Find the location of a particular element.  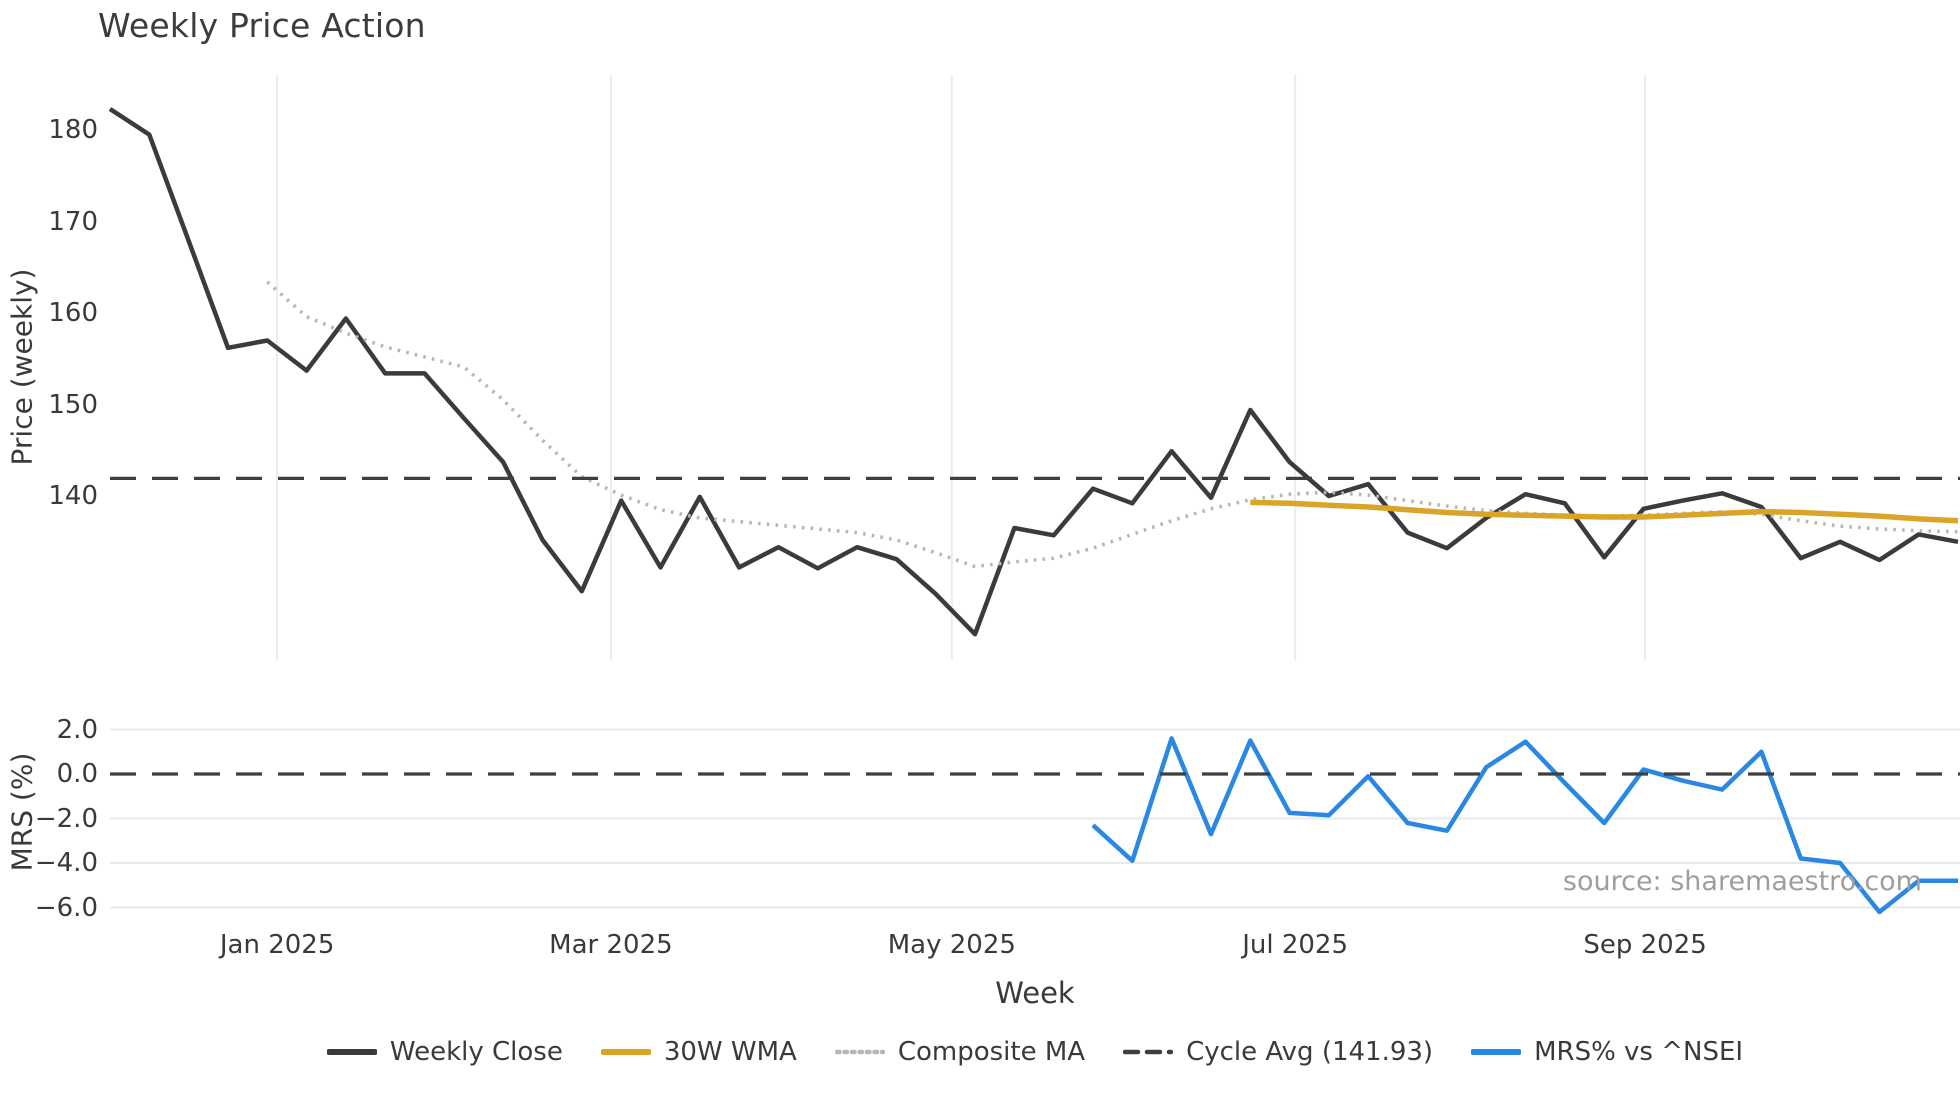

series-mrs-vs-nsei-line is located at coordinates (1524, 825).